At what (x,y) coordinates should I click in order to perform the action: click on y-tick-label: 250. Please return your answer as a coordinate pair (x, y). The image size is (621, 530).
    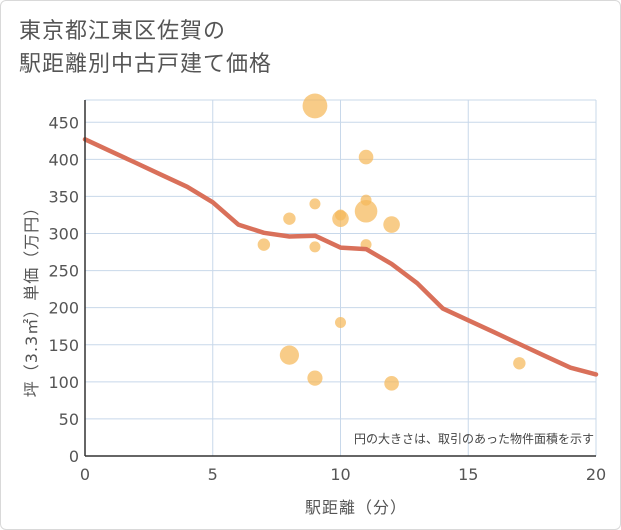
    Looking at the image, I should click on (63, 271).